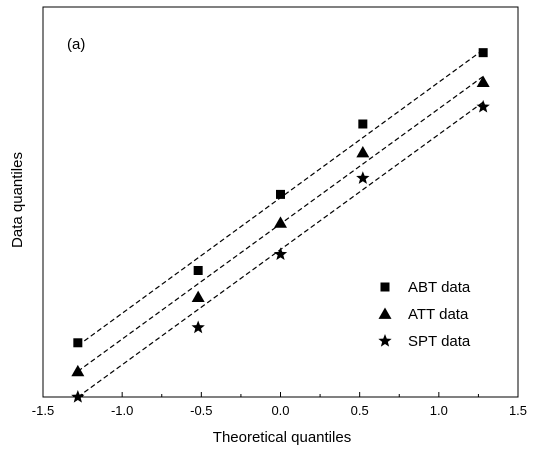 This screenshot has height=449, width=537. Describe the element at coordinates (201, 410) in the screenshot. I see `x-tick-label: -0.5` at that location.